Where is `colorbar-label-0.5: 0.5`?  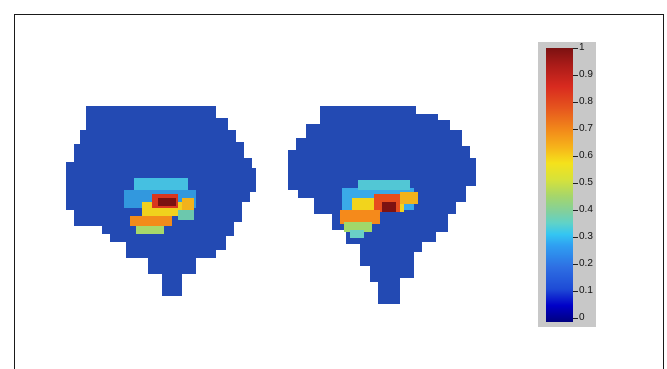
colorbar-label-0.5: 0.5 is located at coordinates (586, 182).